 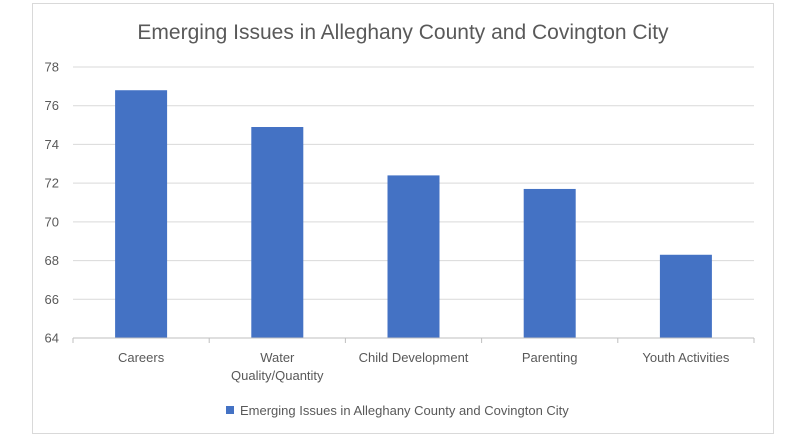 I want to click on y-tick-label: 66, so click(x=52, y=299).